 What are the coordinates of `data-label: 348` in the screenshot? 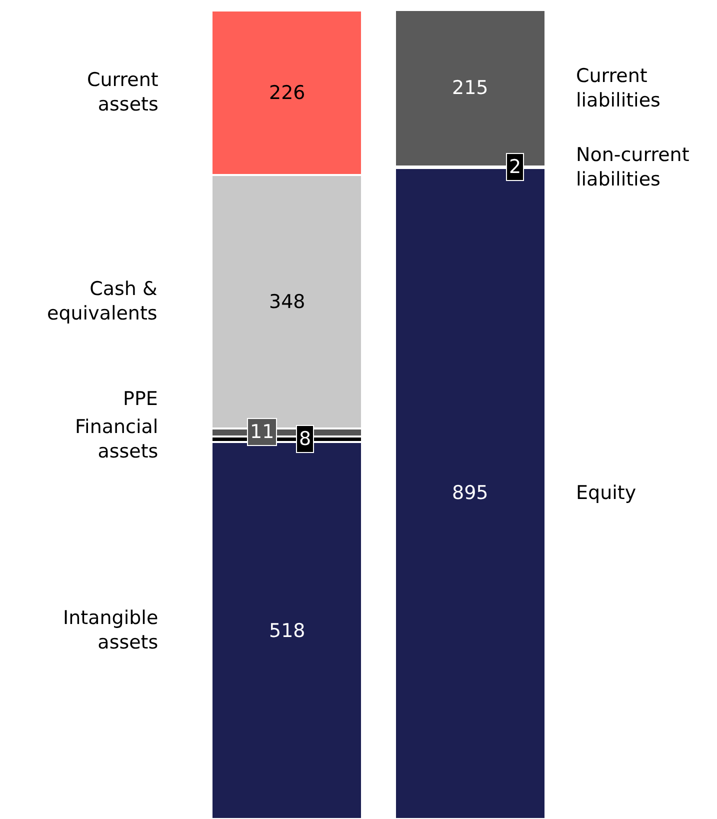 It's located at (287, 302).